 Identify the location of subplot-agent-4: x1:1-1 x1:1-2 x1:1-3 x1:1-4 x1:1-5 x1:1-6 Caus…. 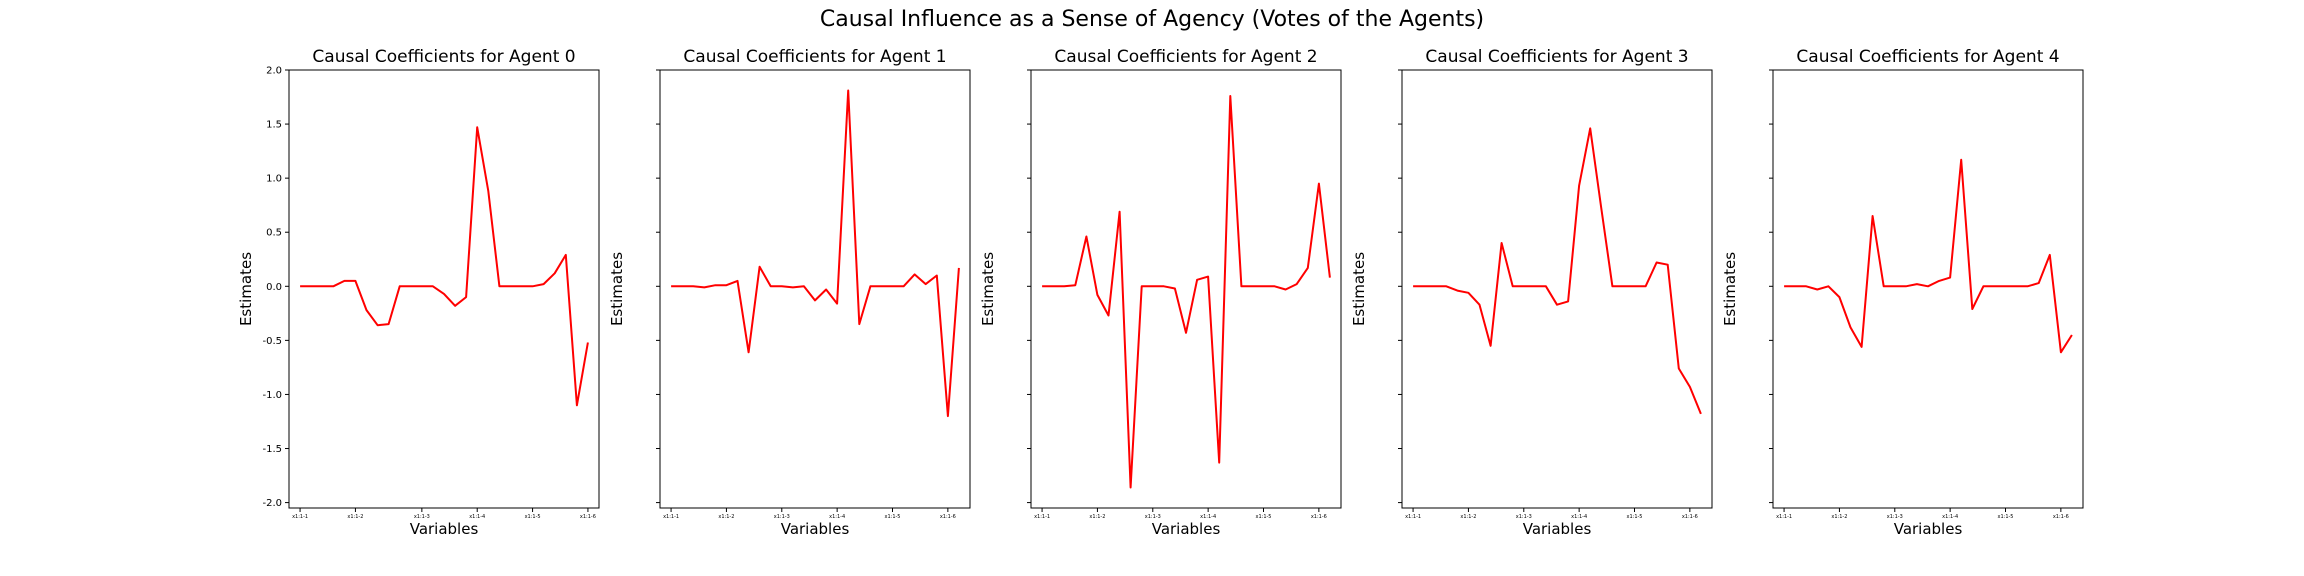
(1902, 292).